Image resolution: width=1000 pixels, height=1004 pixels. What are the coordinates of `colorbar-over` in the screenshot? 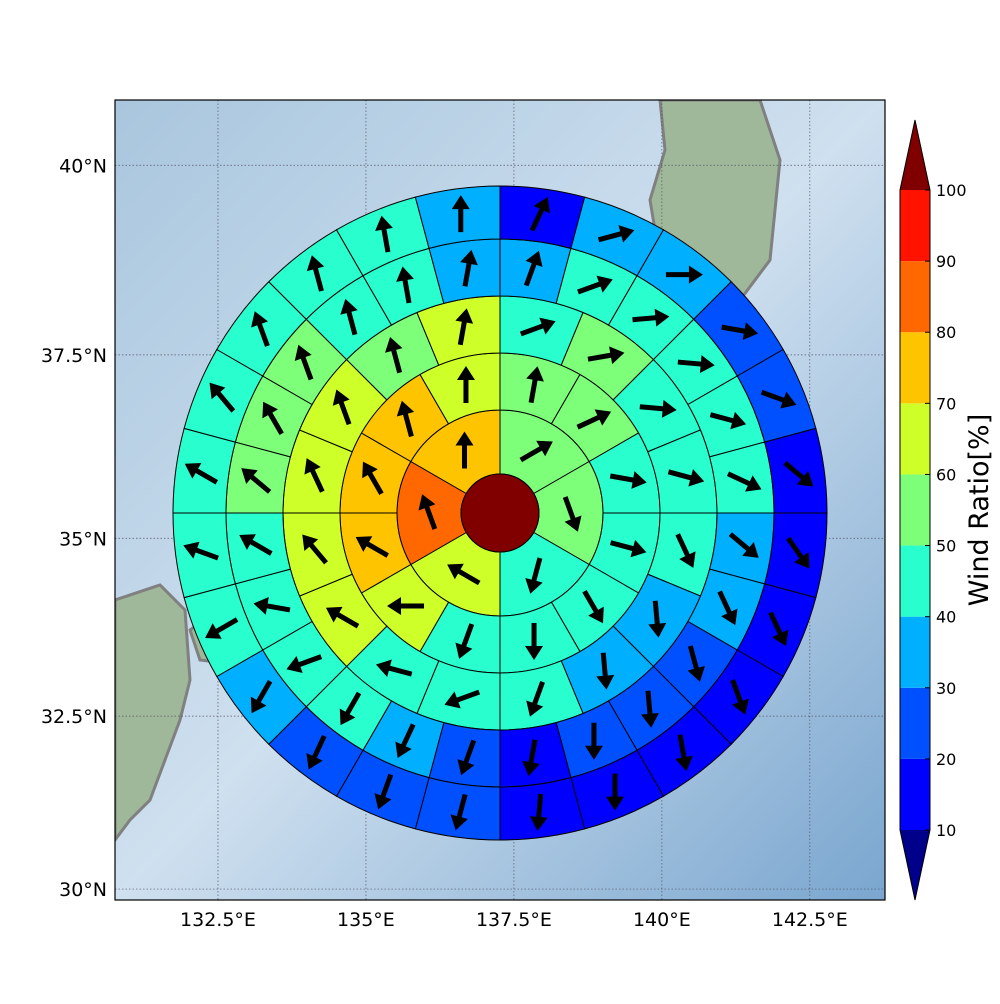 It's located at (915, 155).